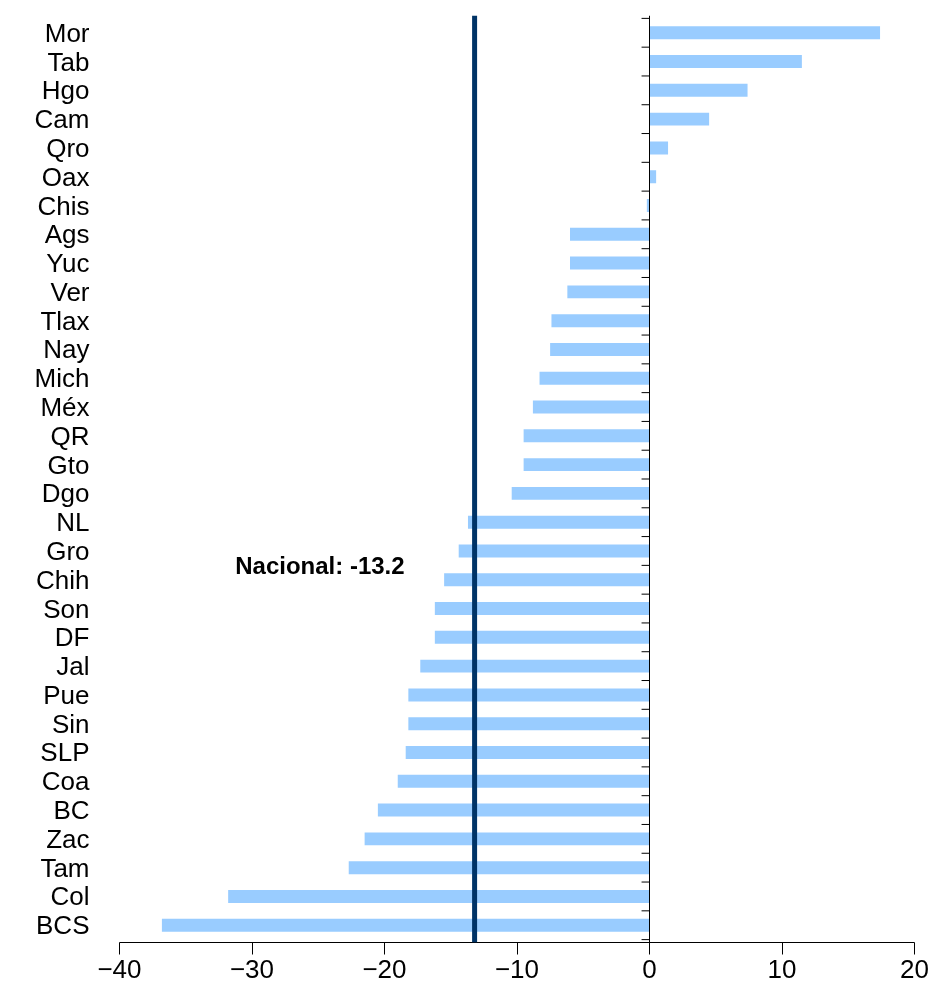 The image size is (940, 1002). What do you see at coordinates (65, 493) in the screenshot?
I see `y-tick-label: Dgo` at bounding box center [65, 493].